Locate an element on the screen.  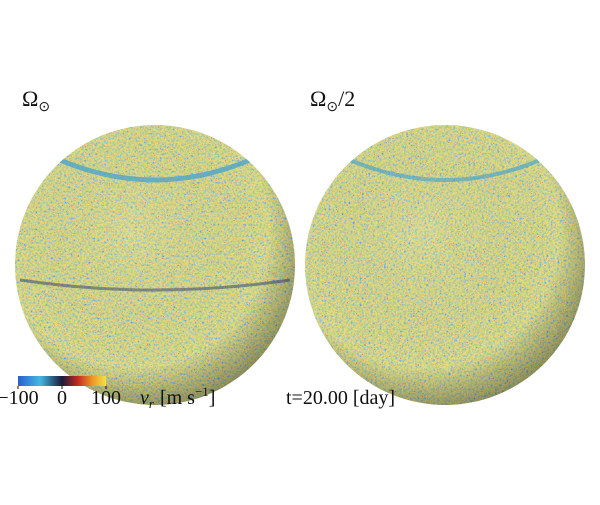
colorbar-tick-label: 0 is located at coordinates (62, 398).